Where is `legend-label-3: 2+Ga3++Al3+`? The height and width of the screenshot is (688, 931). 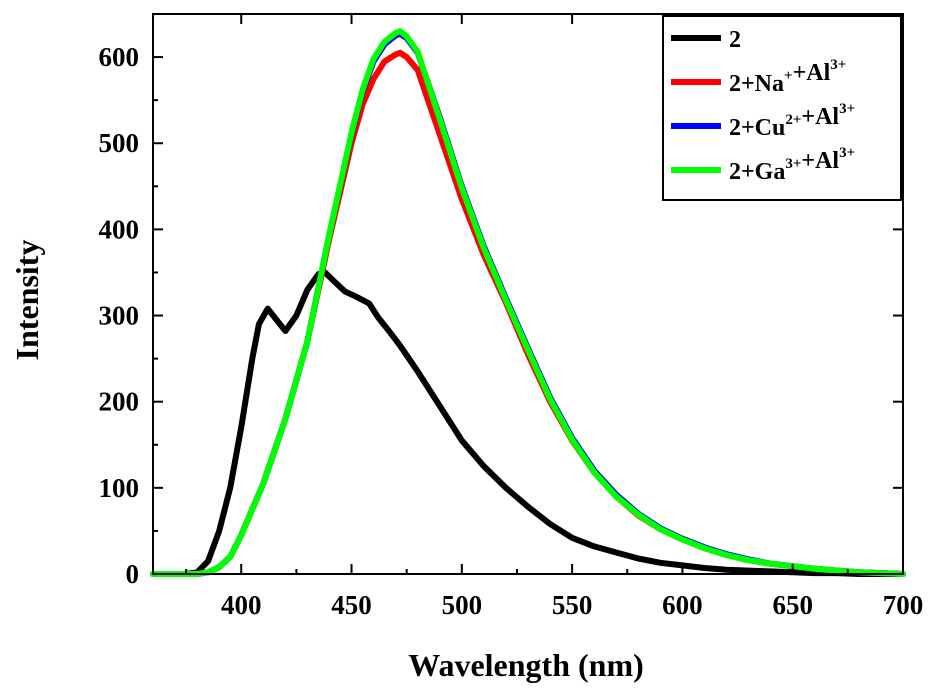 legend-label-3: 2+Ga3++Al3+ is located at coordinates (792, 165).